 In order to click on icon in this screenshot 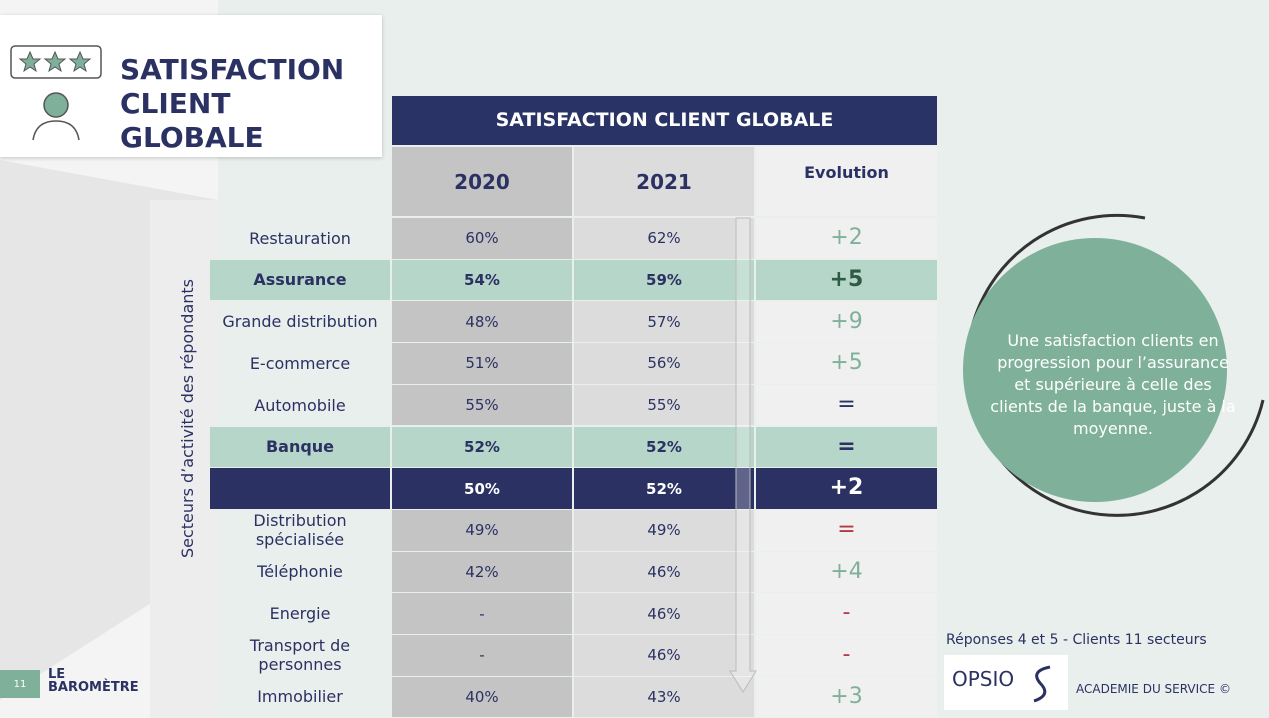, I will do `click(56, 93)`.